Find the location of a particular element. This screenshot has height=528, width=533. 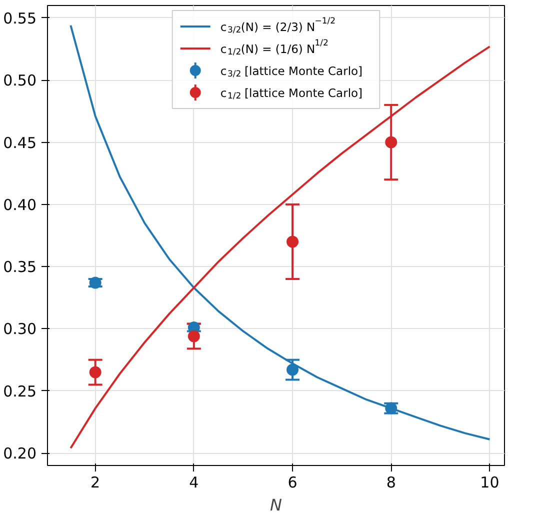

x-tick-label: 10 is located at coordinates (490, 483).